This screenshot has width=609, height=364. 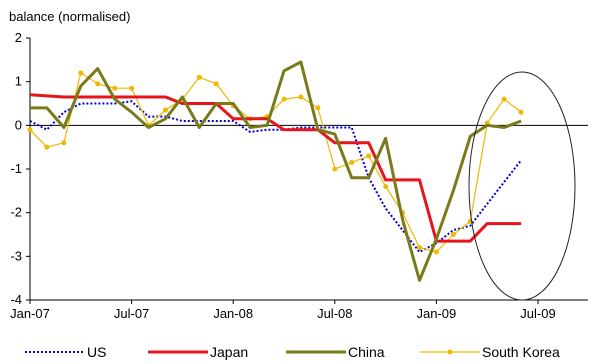 I want to click on x-tick-label: Jul-09, so click(x=537, y=313).